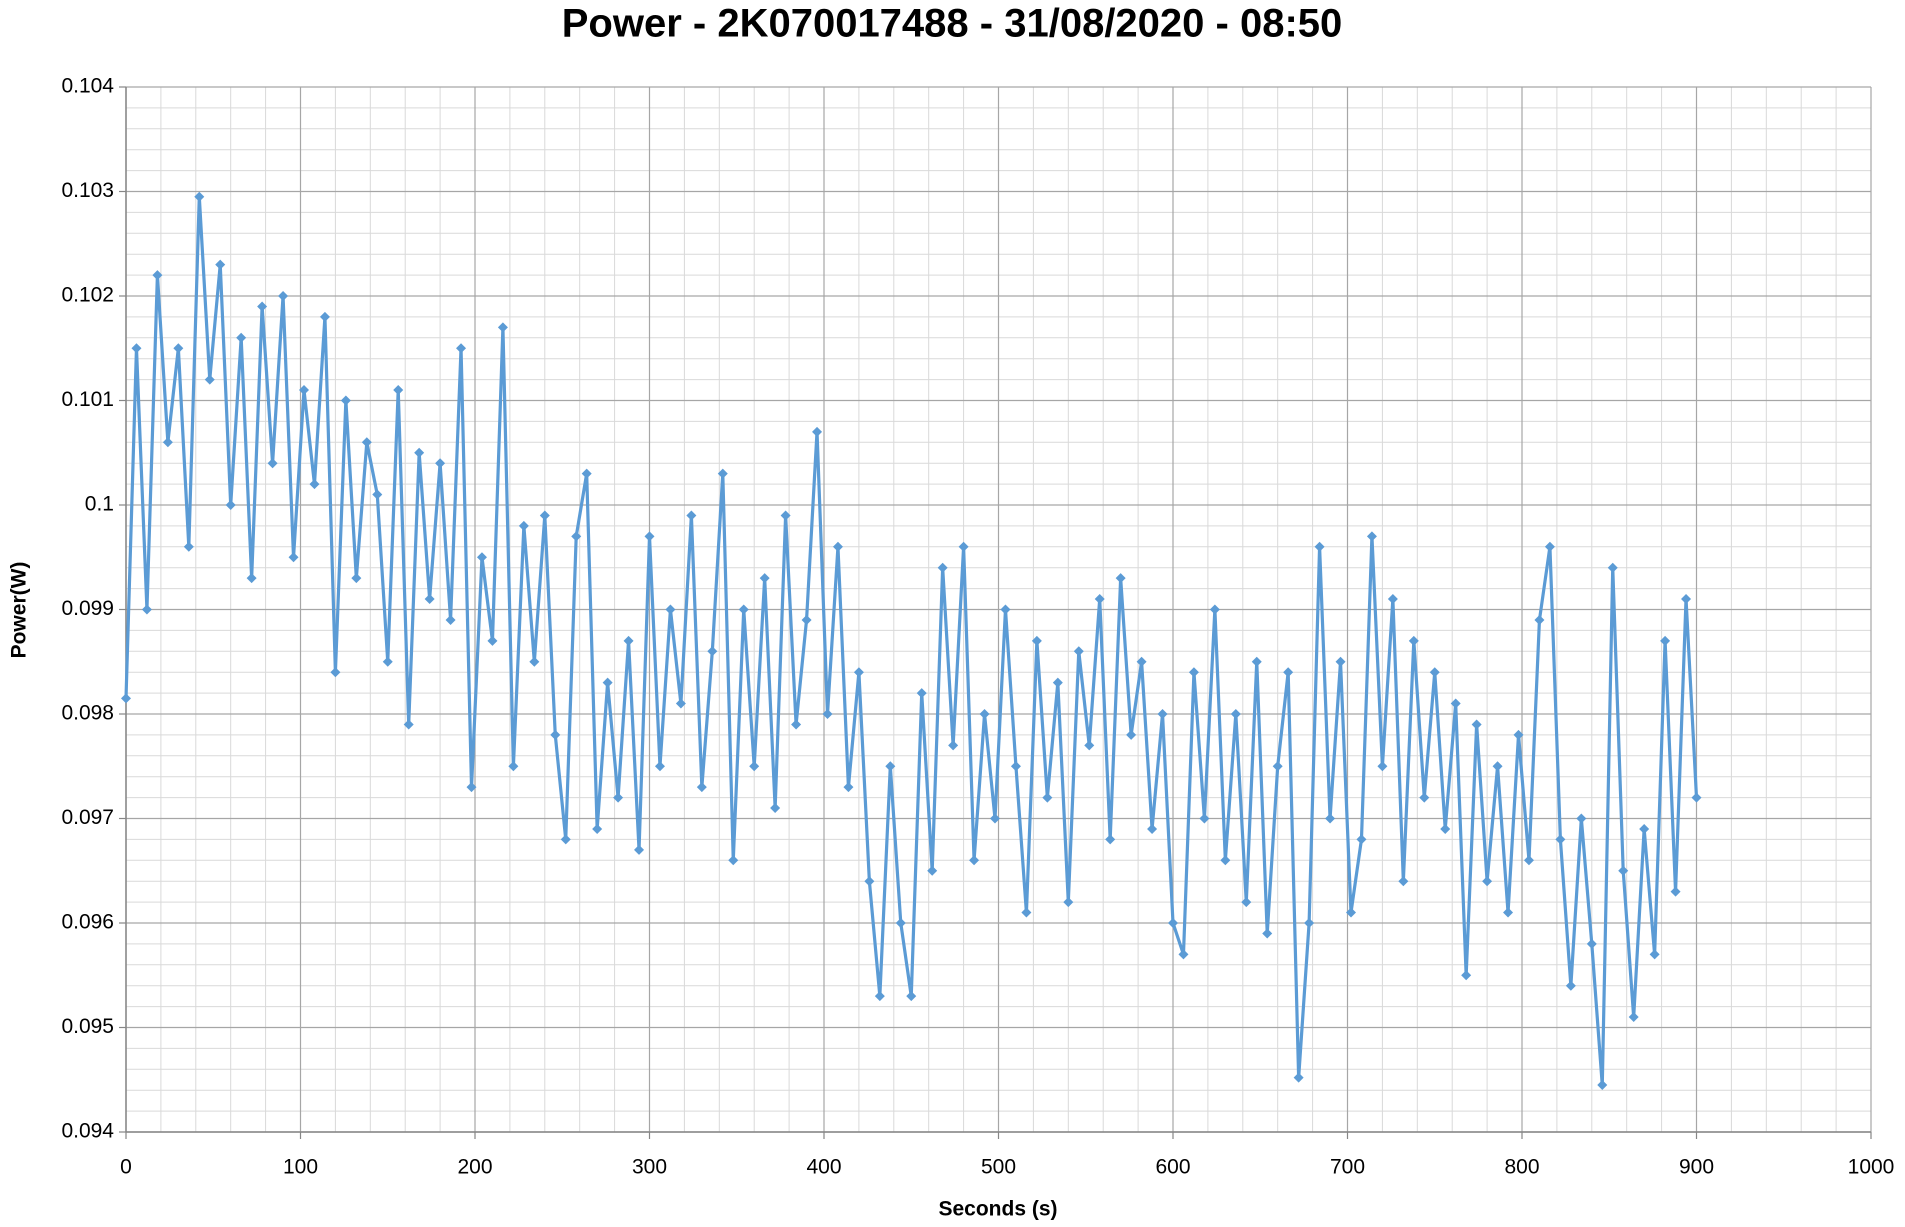 This screenshot has height=1227, width=1905. I want to click on x-tick-label: 300, so click(649, 1167).